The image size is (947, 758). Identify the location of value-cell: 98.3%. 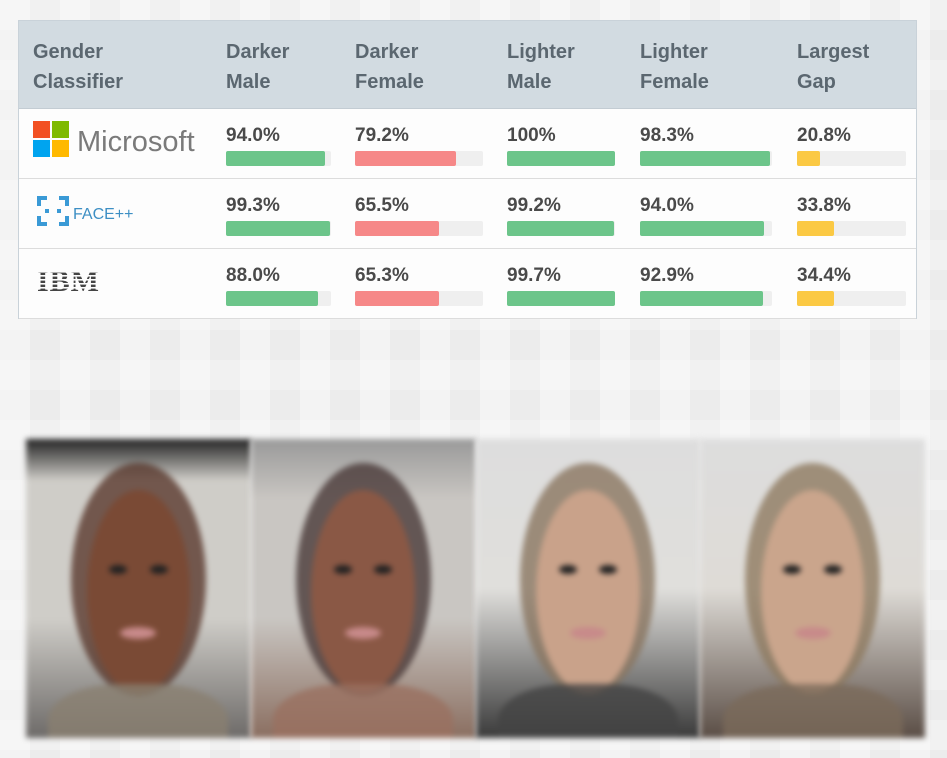
(706, 145).